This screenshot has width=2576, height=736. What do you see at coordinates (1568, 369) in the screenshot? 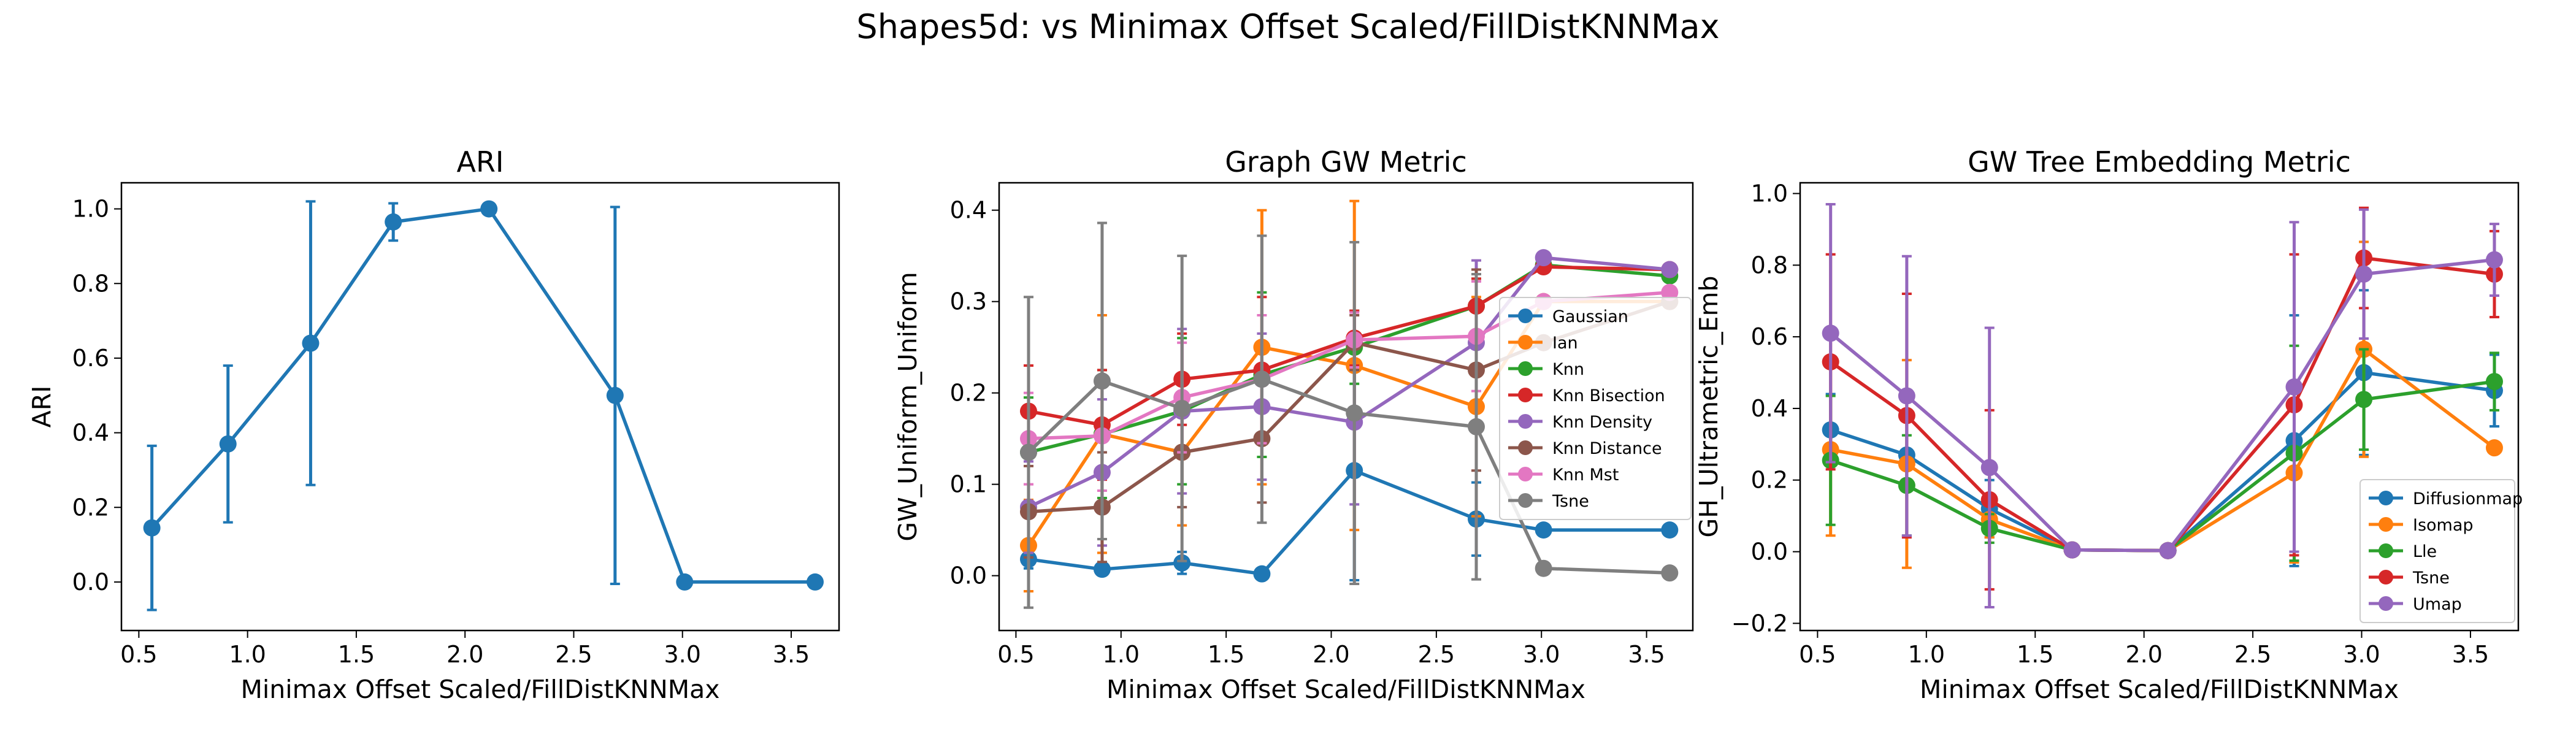
I see `legend-label: Knn` at bounding box center [1568, 369].